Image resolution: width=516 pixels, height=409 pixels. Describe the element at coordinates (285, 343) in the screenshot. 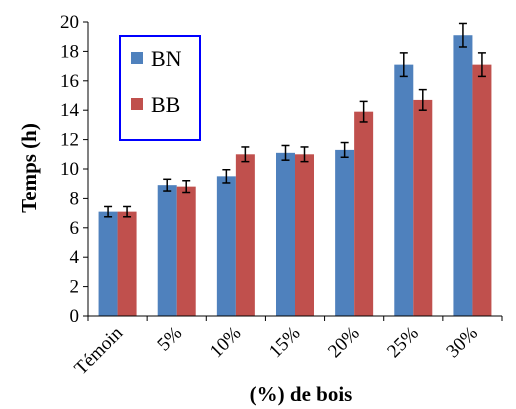

I see `x-tick-label-3: 15%` at that location.